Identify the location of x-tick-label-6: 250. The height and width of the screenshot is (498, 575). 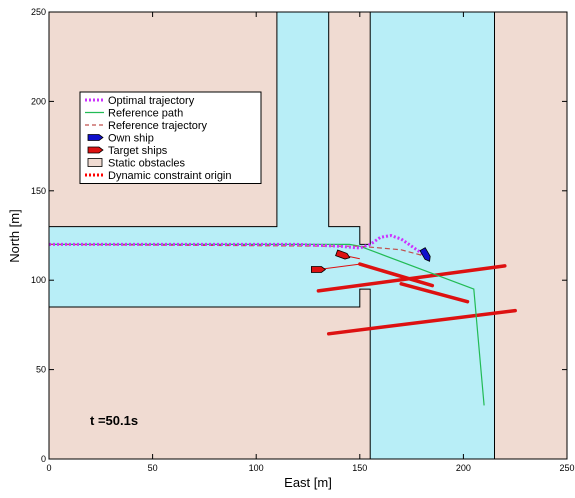
(566, 468).